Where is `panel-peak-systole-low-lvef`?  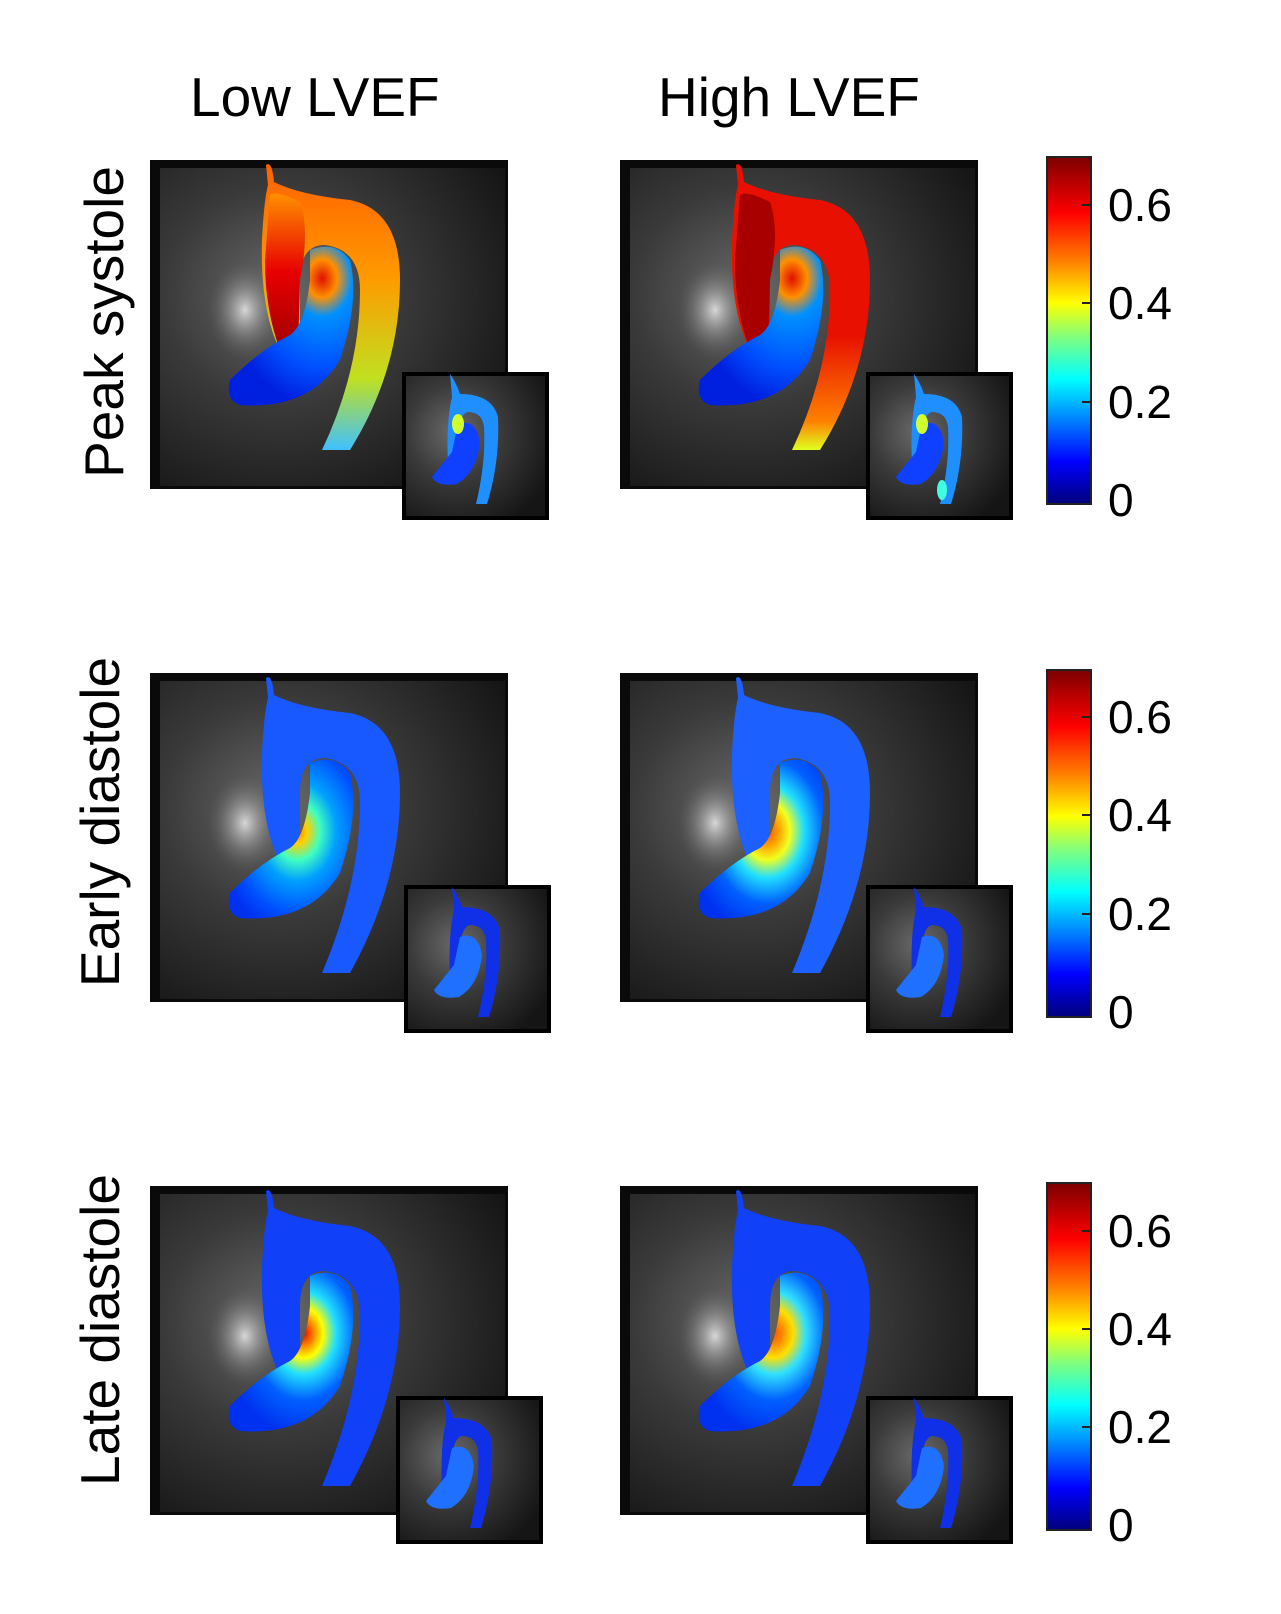
panel-peak-systole-low-lvef is located at coordinates (349, 340).